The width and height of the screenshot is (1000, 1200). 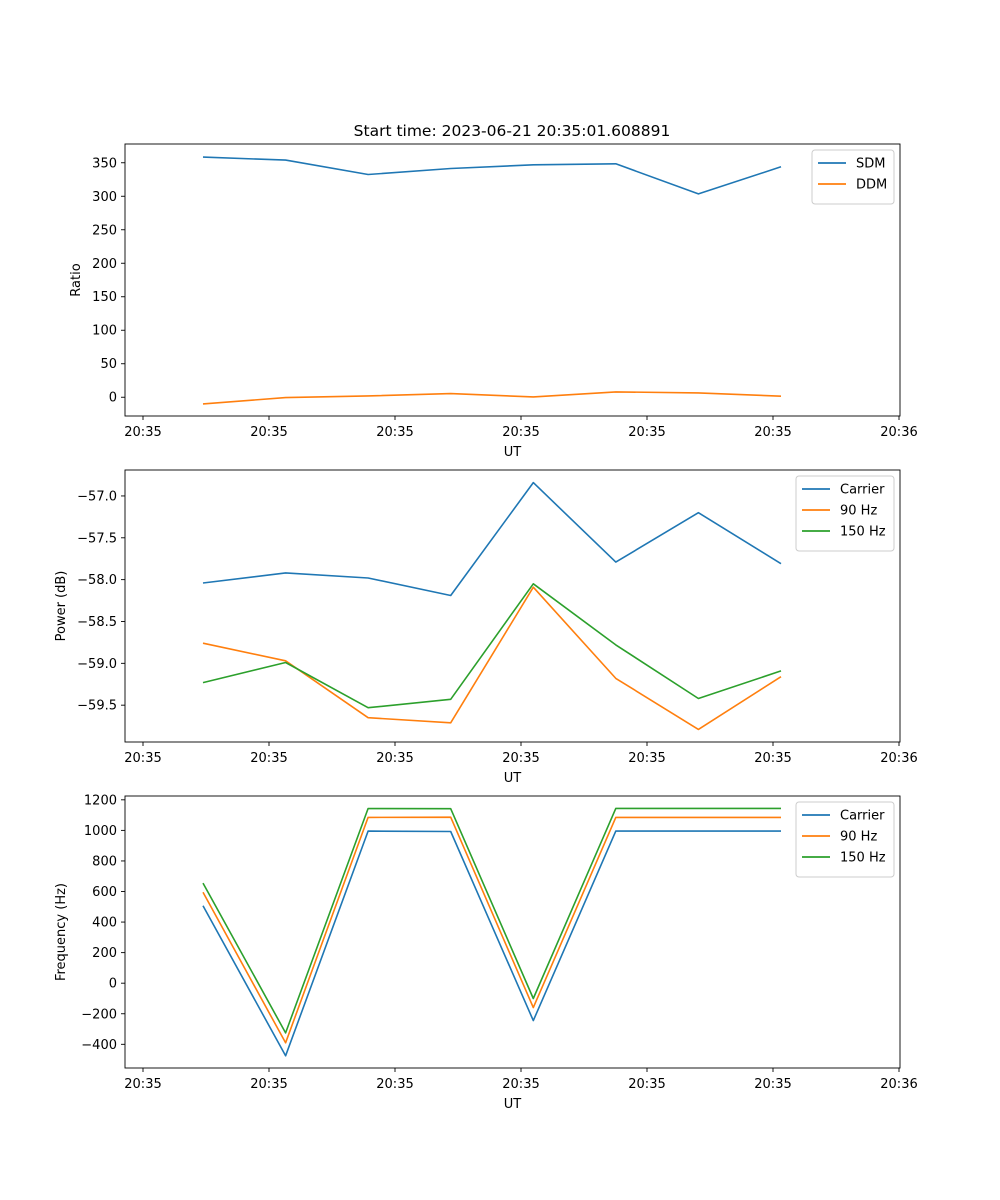 What do you see at coordinates (97, 496) in the screenshot?
I see `y-tick-label: −57.0` at bounding box center [97, 496].